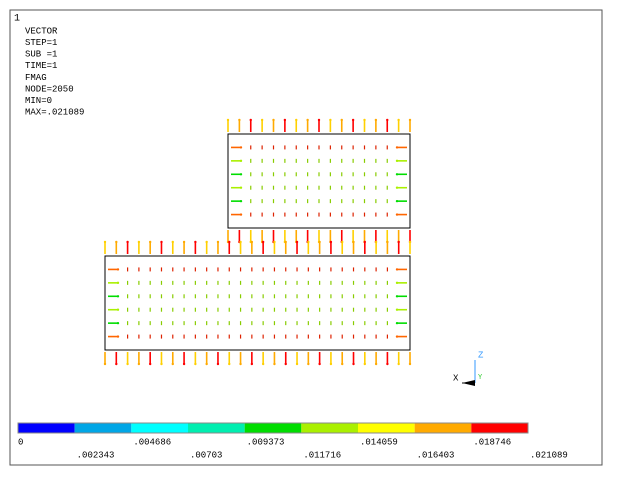 The image size is (626, 480). What do you see at coordinates (206, 455) in the screenshot?
I see `legend-label: .00703` at bounding box center [206, 455].